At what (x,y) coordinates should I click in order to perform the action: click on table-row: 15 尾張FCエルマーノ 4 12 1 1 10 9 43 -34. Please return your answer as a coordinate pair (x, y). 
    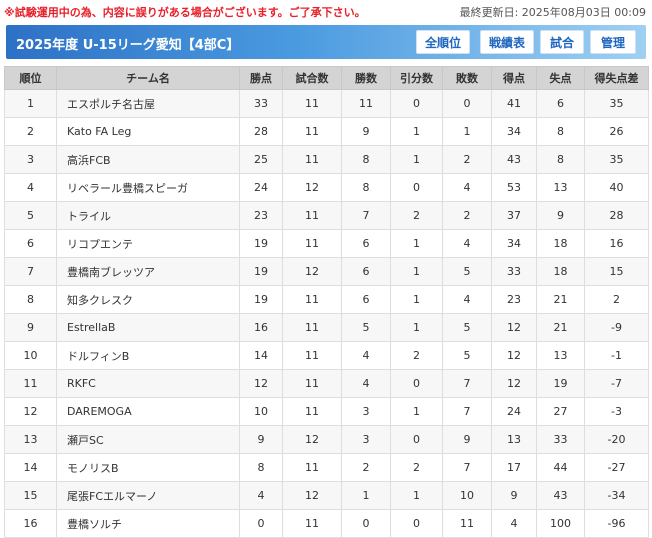
    Looking at the image, I should click on (326, 495).